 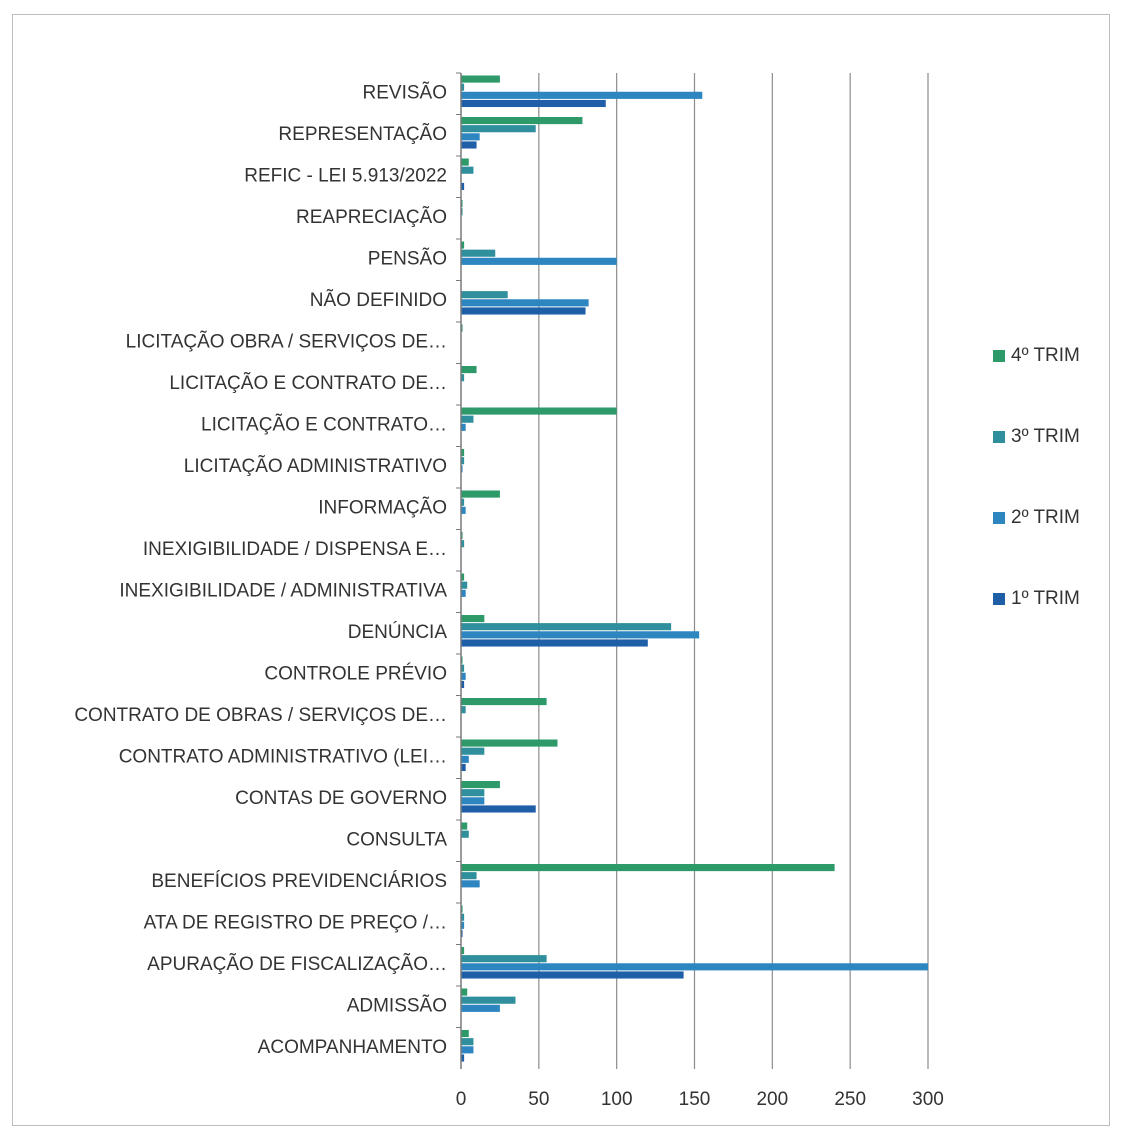 I want to click on category-label: CONTAS DE GOVERNO, so click(x=341, y=798).